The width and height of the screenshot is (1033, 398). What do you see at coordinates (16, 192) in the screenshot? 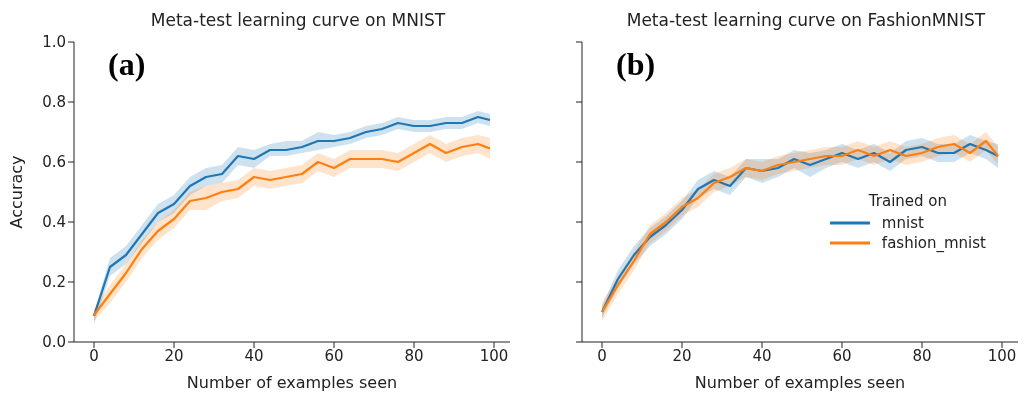
I see `y-axis-title: Accuracy` at bounding box center [16, 192].